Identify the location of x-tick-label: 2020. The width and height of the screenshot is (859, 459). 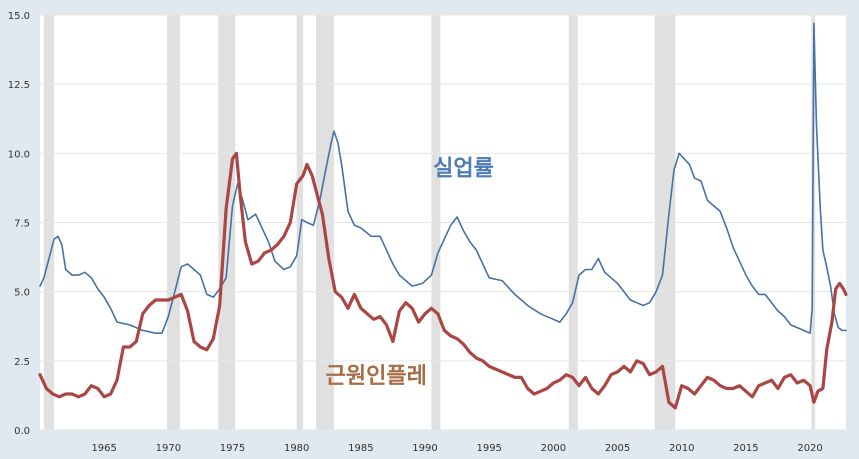
(809, 448).